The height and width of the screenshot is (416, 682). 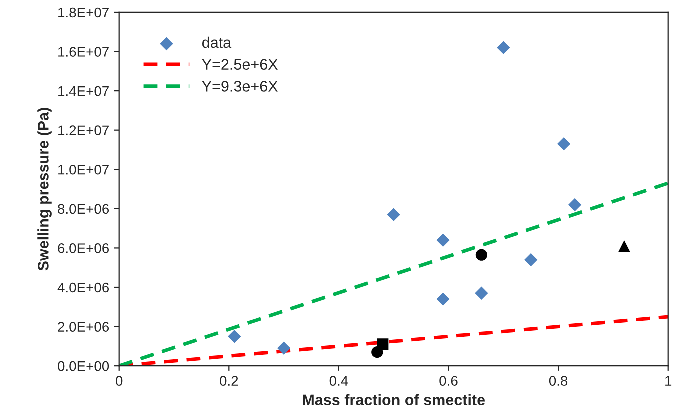 What do you see at coordinates (229, 381) in the screenshot?
I see `x-tick-label: 0.2` at bounding box center [229, 381].